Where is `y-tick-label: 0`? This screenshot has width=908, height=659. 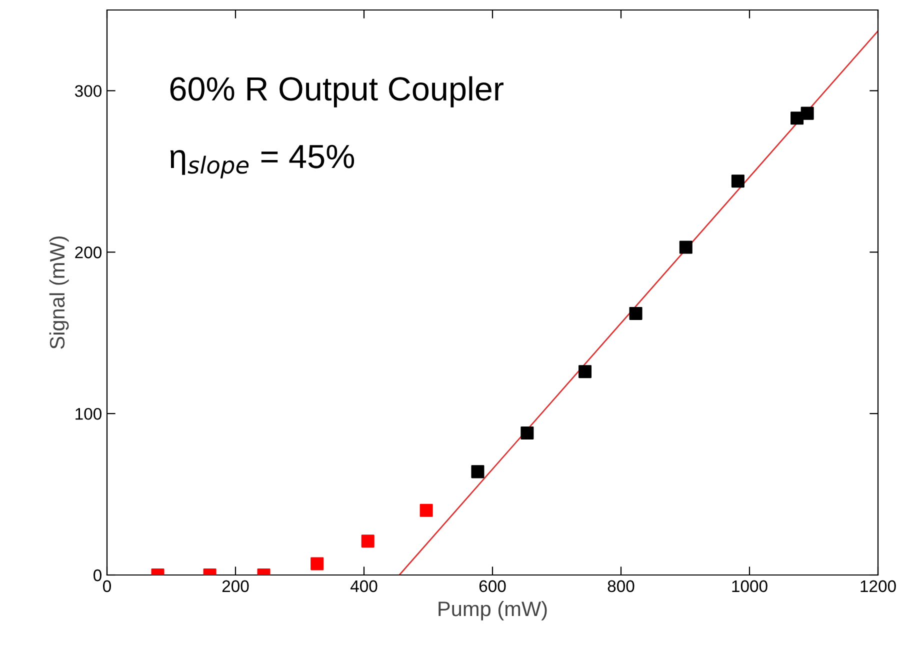 y-tick-label: 0 is located at coordinates (98, 575).